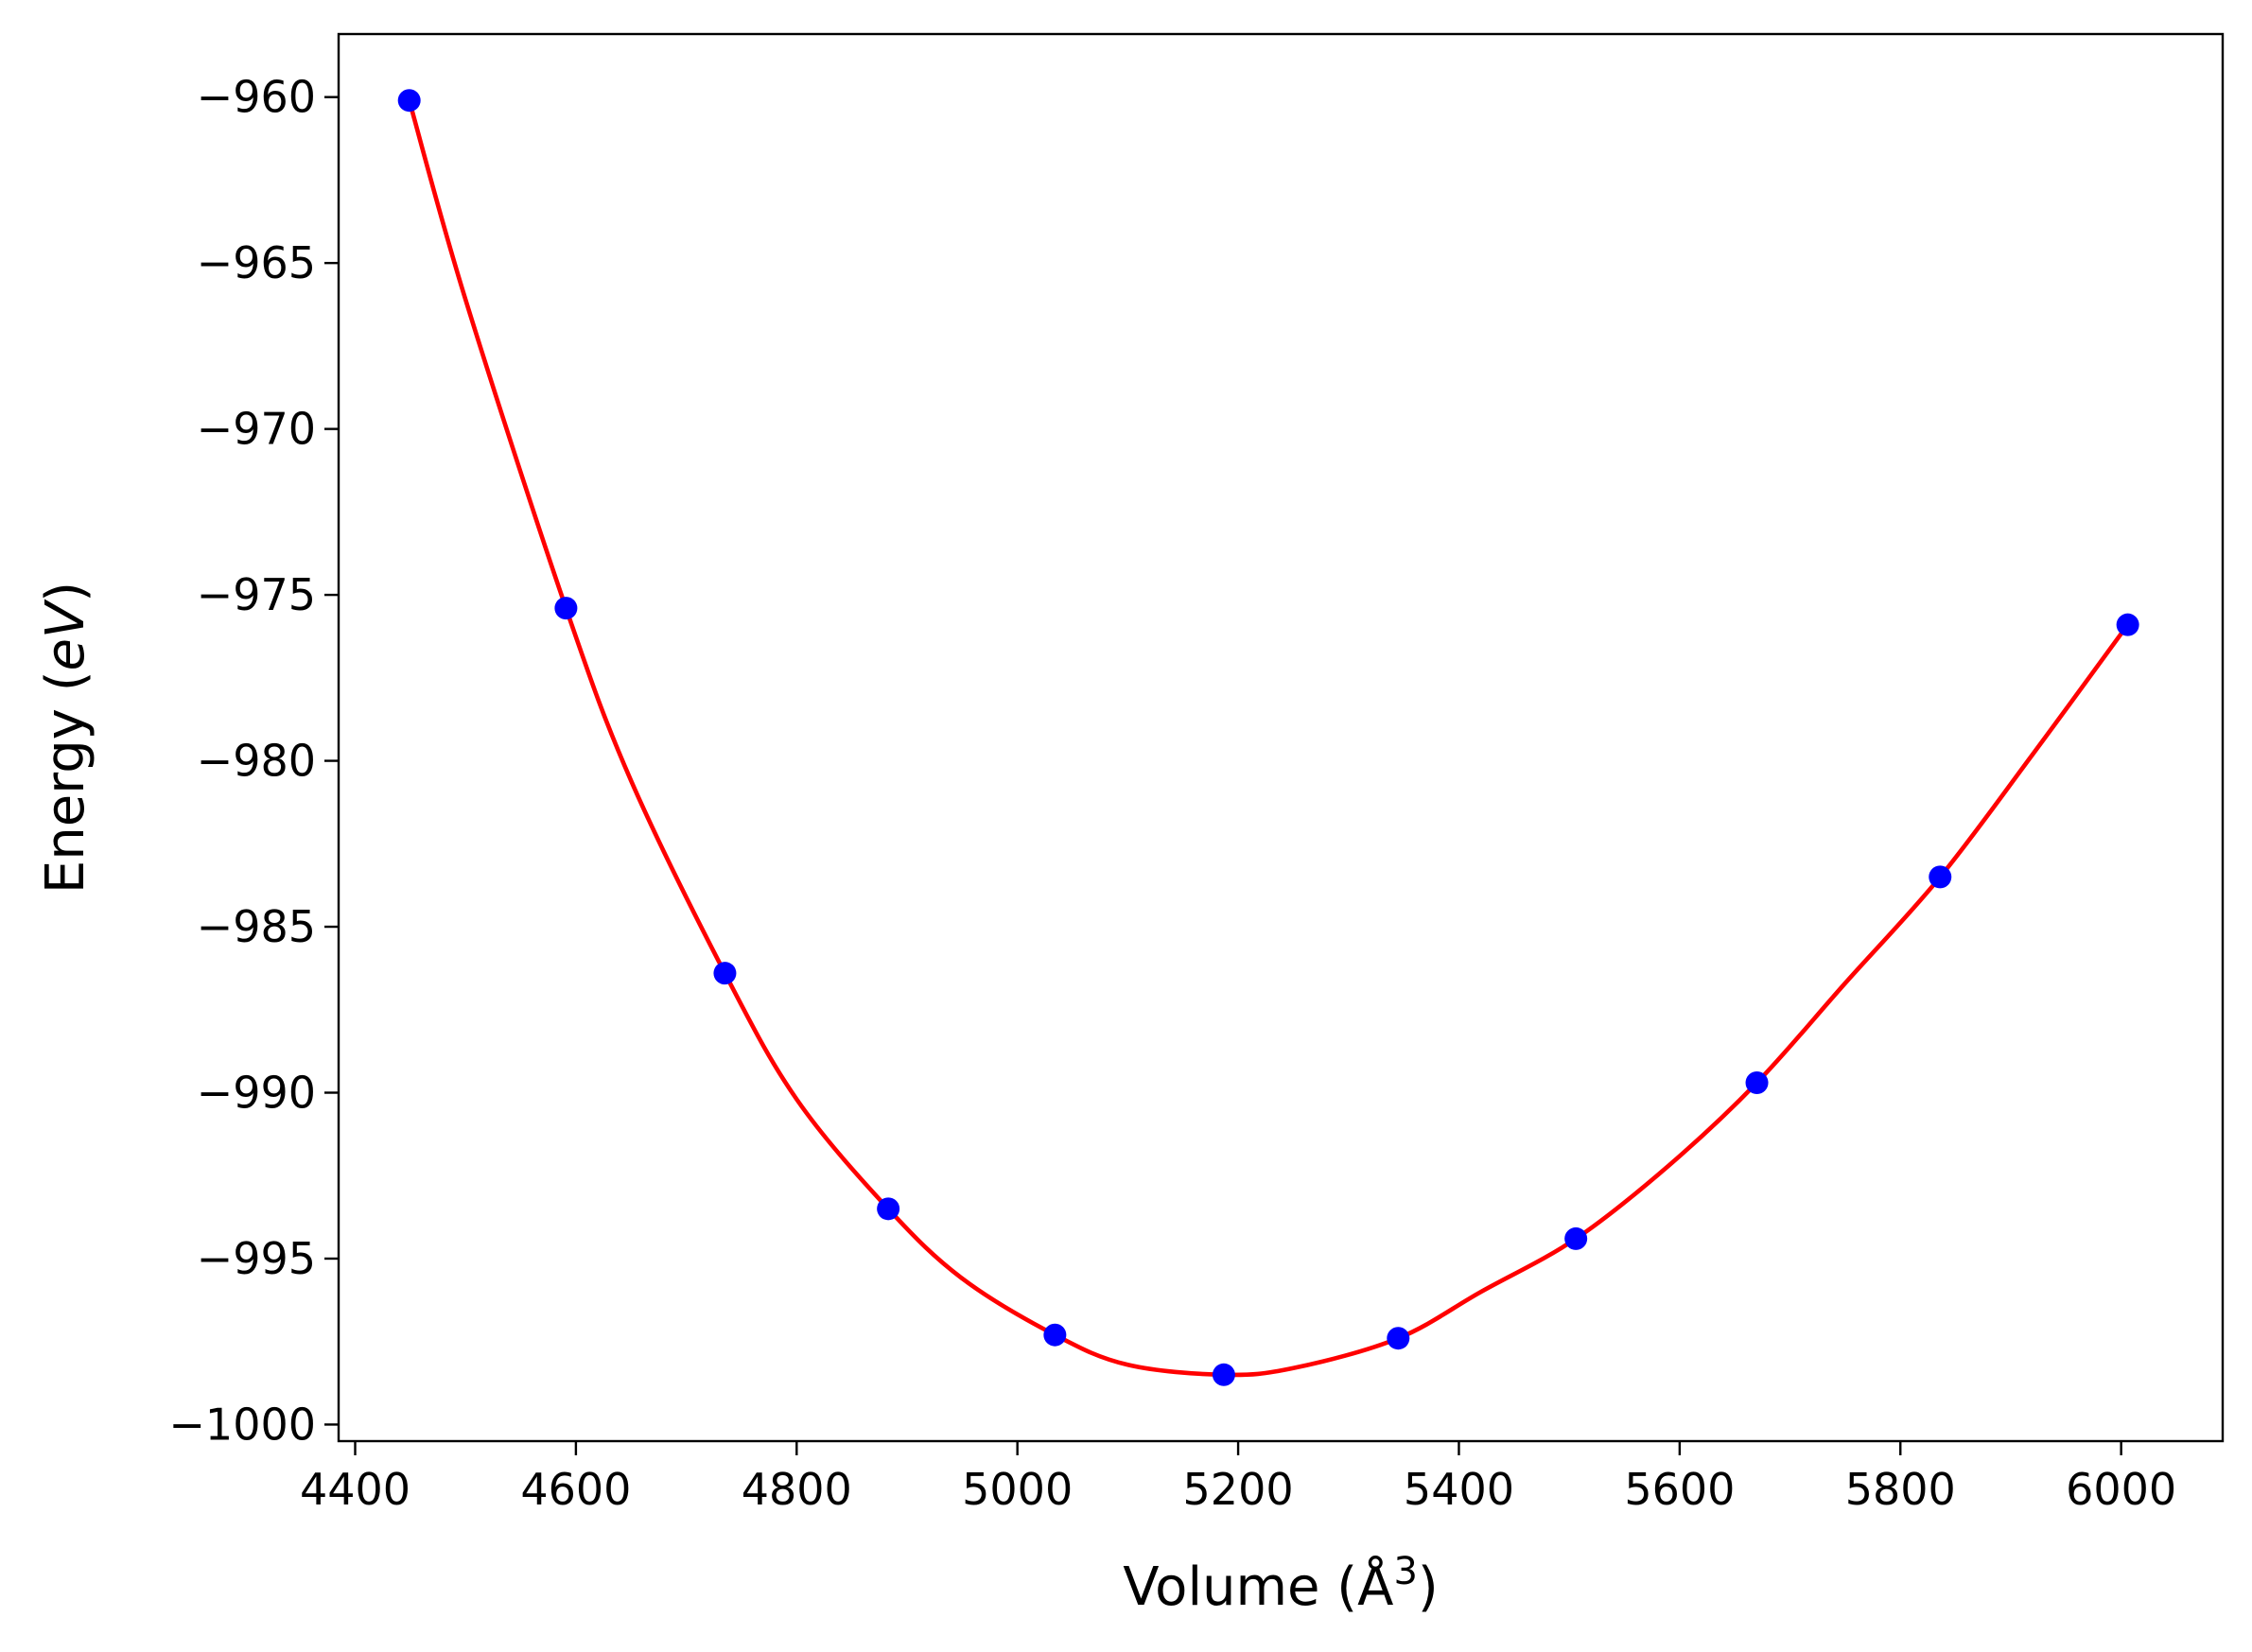  What do you see at coordinates (65, 782) in the screenshot?
I see `y-axis-label-text: Energy (` at bounding box center [65, 782].